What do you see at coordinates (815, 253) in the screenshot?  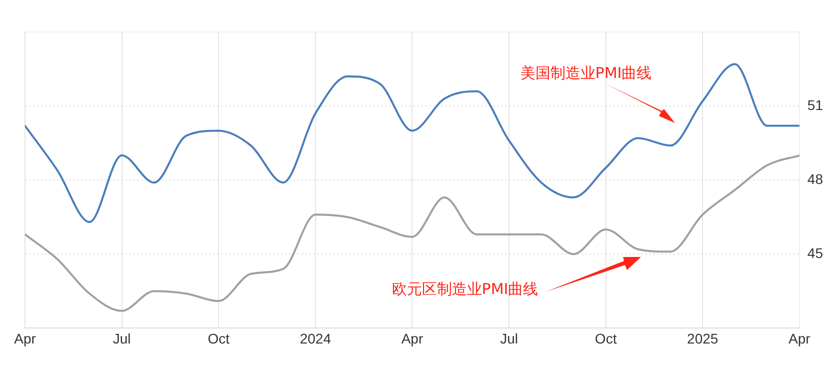 I see `y-tick-label: 45` at bounding box center [815, 253].